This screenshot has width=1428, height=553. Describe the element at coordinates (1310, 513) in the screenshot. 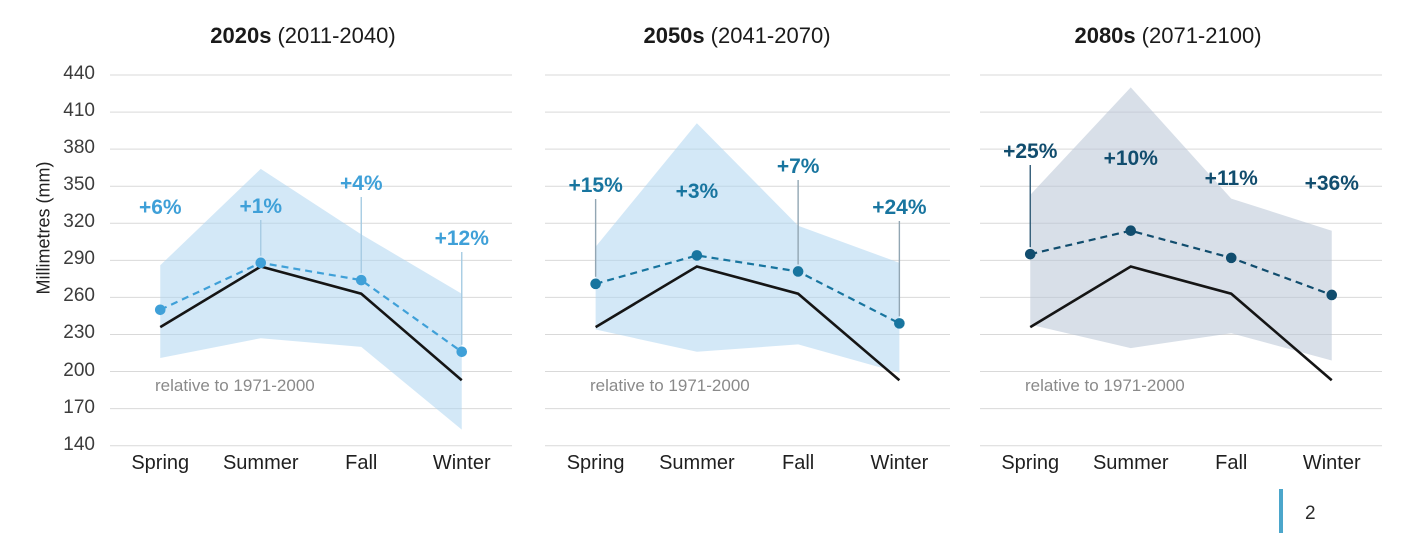

I see `slide-number: 2` at that location.